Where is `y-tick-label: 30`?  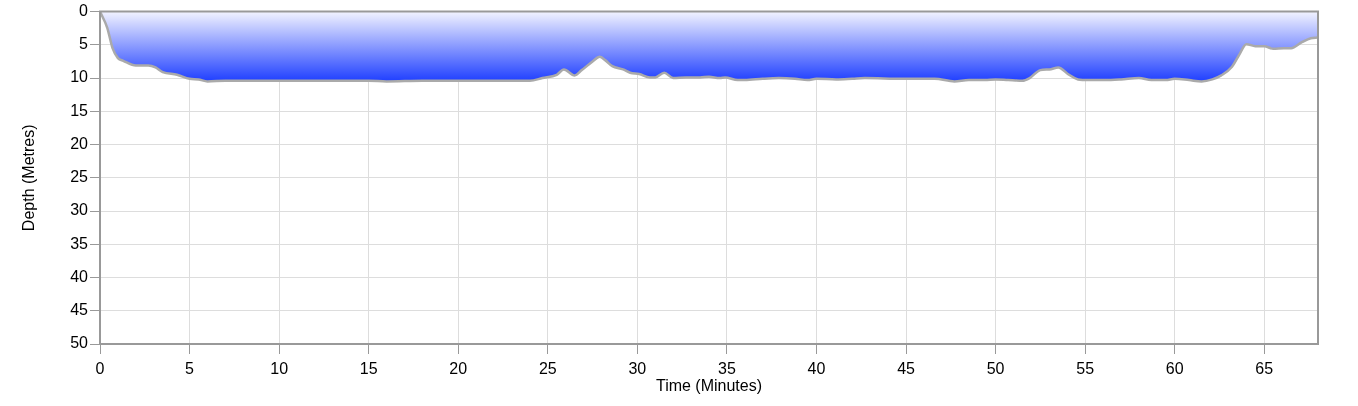
y-tick-label: 30 is located at coordinates (79, 210).